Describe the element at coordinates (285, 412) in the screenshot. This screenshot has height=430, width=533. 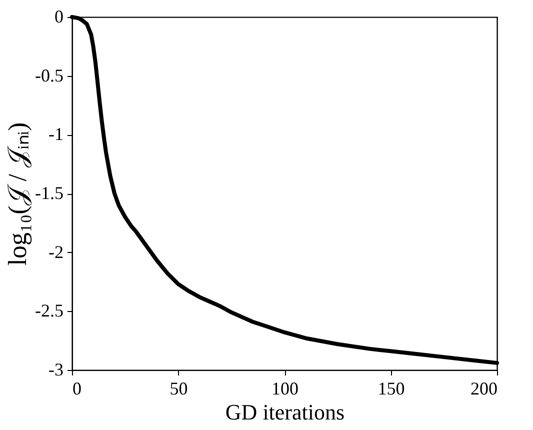
I see `x-axis-title: GD iterations` at that location.